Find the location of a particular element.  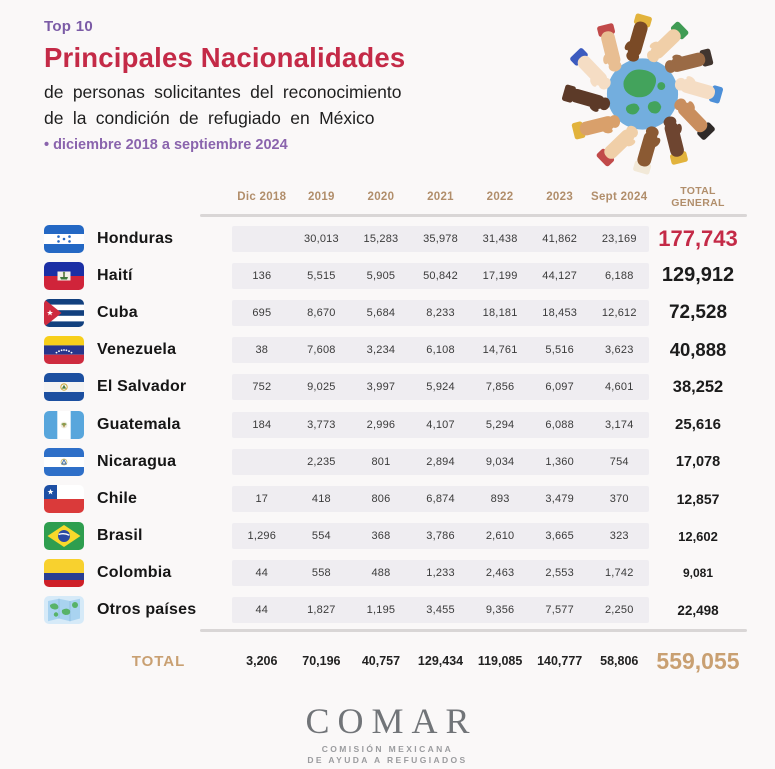

value-cell: 2,235 is located at coordinates (321, 461).